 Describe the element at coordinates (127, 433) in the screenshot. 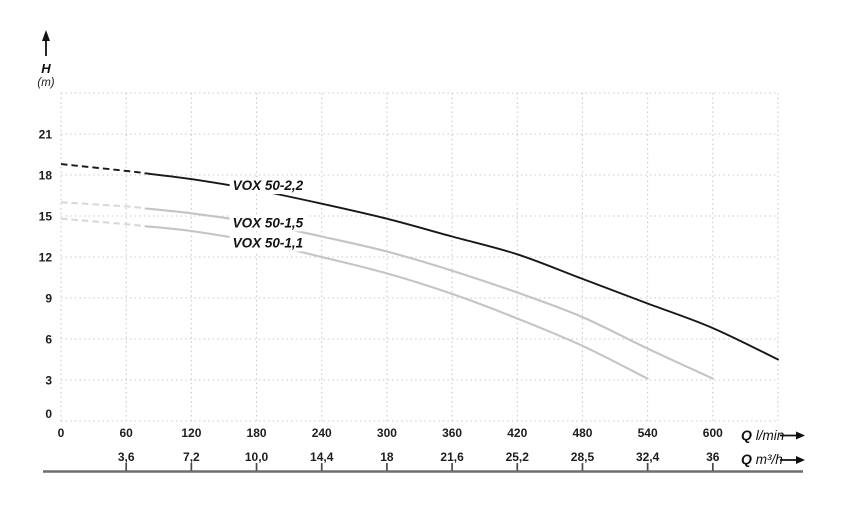

I see `x-tick-label-lmin: 60` at that location.